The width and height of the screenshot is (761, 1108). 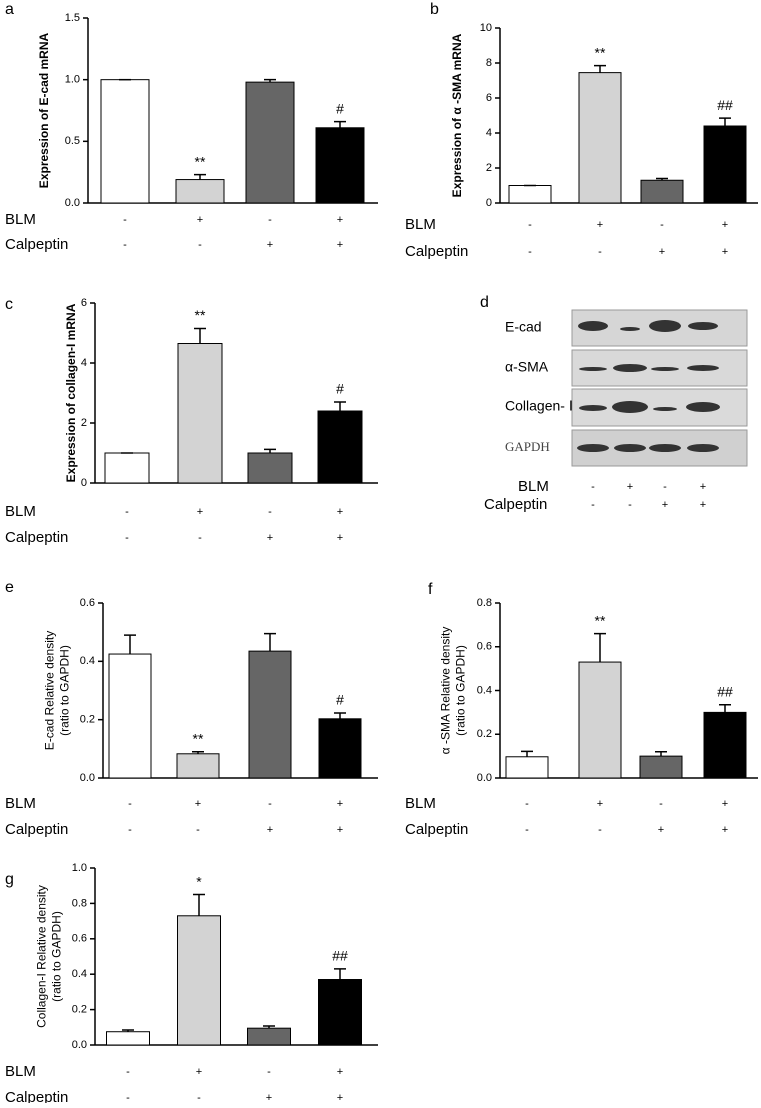 What do you see at coordinates (486, 28) in the screenshot?
I see `y-tick-label: 10` at bounding box center [486, 28].